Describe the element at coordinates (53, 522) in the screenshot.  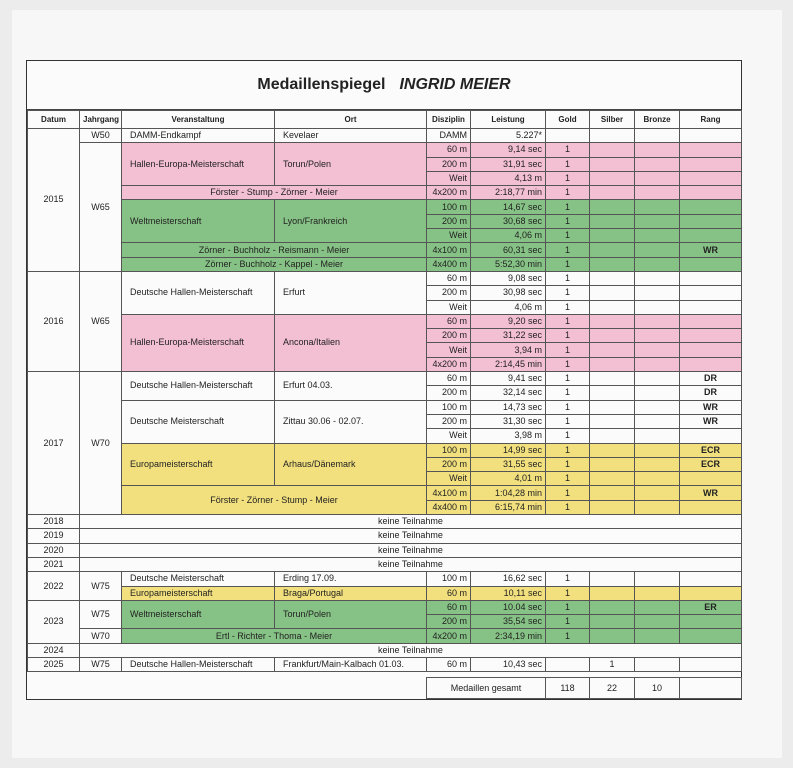
I see `datum-cell: 2018` at that location.